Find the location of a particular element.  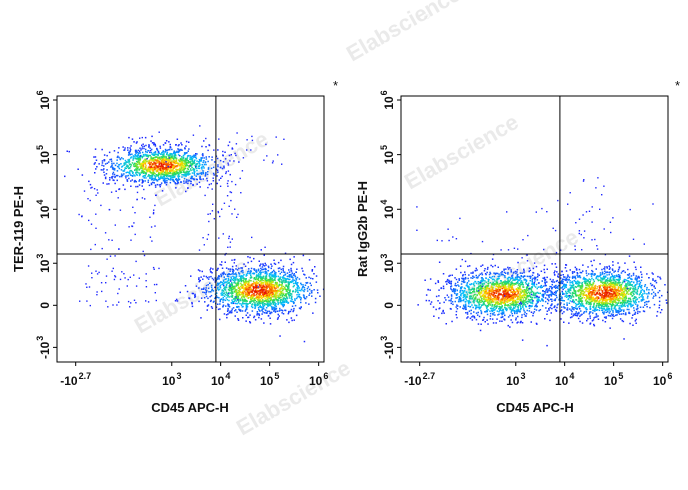

tick-label: 105 is located at coordinates (43, 154).